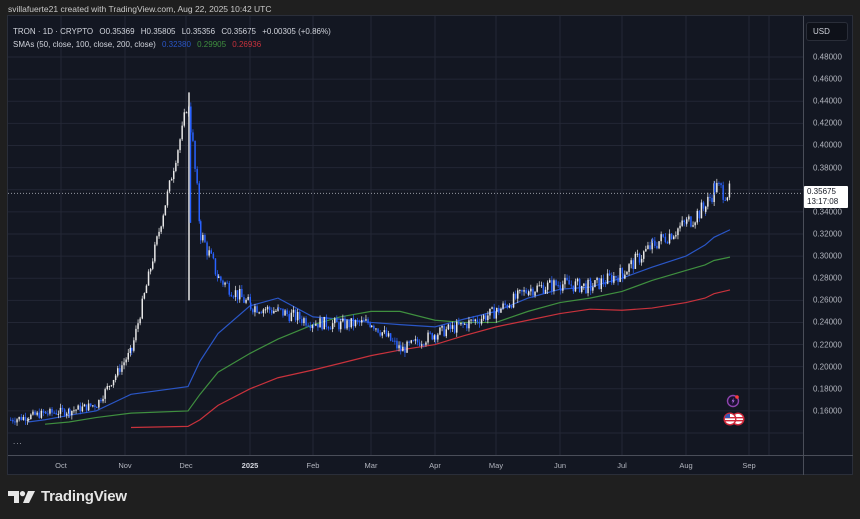  I want to click on open-value: O0.35369, so click(117, 31).